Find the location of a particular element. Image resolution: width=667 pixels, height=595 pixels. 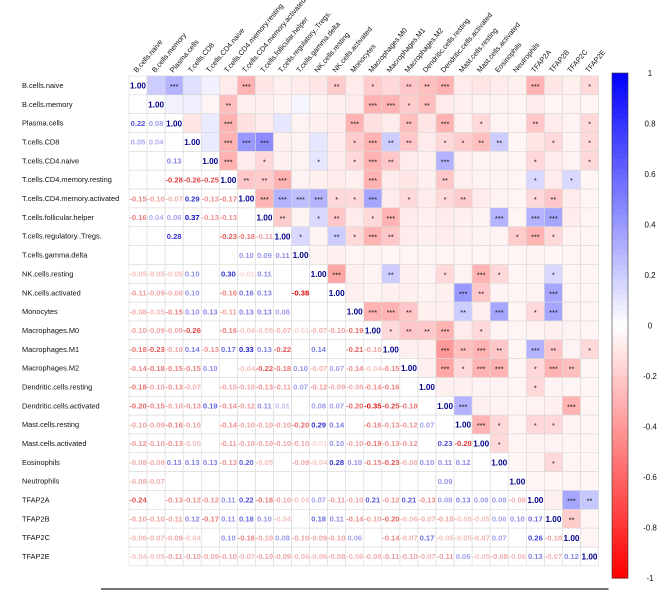

correlation-value: -0.11 is located at coordinates (229, 311).